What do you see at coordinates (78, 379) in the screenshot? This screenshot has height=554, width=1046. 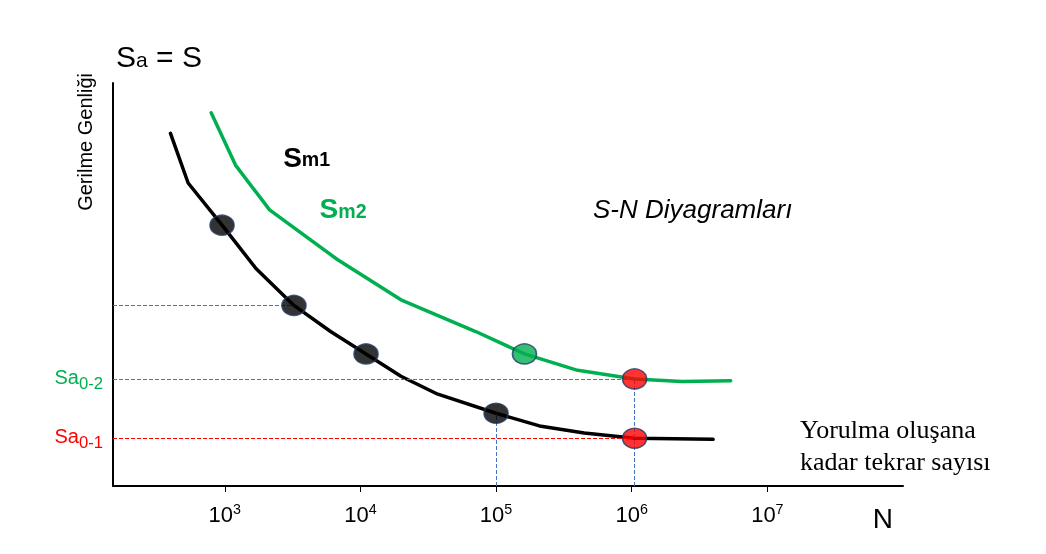 I see `ref-line-label: Sa$_{0-2}$` at bounding box center [78, 379].